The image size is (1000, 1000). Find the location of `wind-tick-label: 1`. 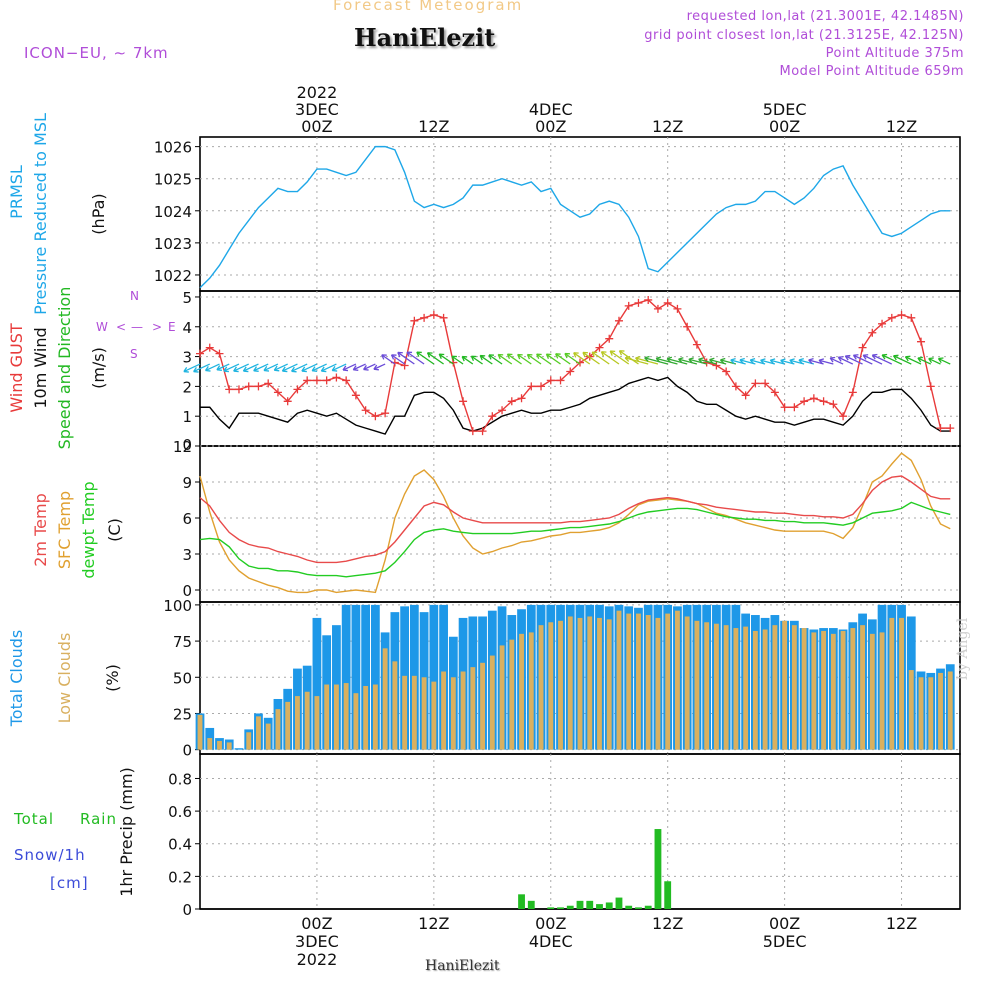

wind-tick-label: 1 is located at coordinates (187, 417).